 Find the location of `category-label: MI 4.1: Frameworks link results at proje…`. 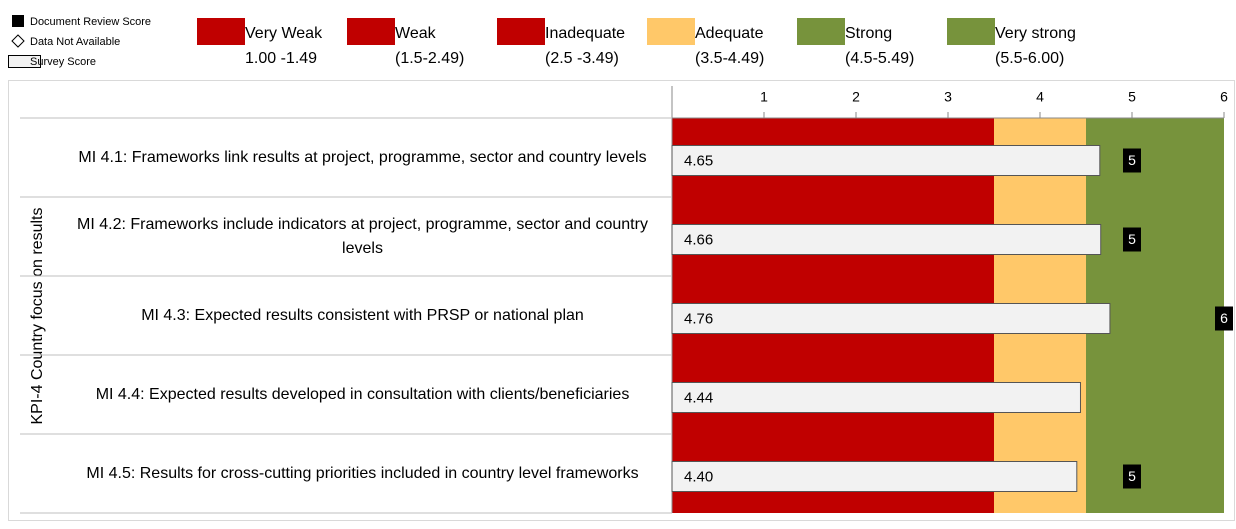

category-label: MI 4.1: Frameworks link results at proje… is located at coordinates (362, 157).